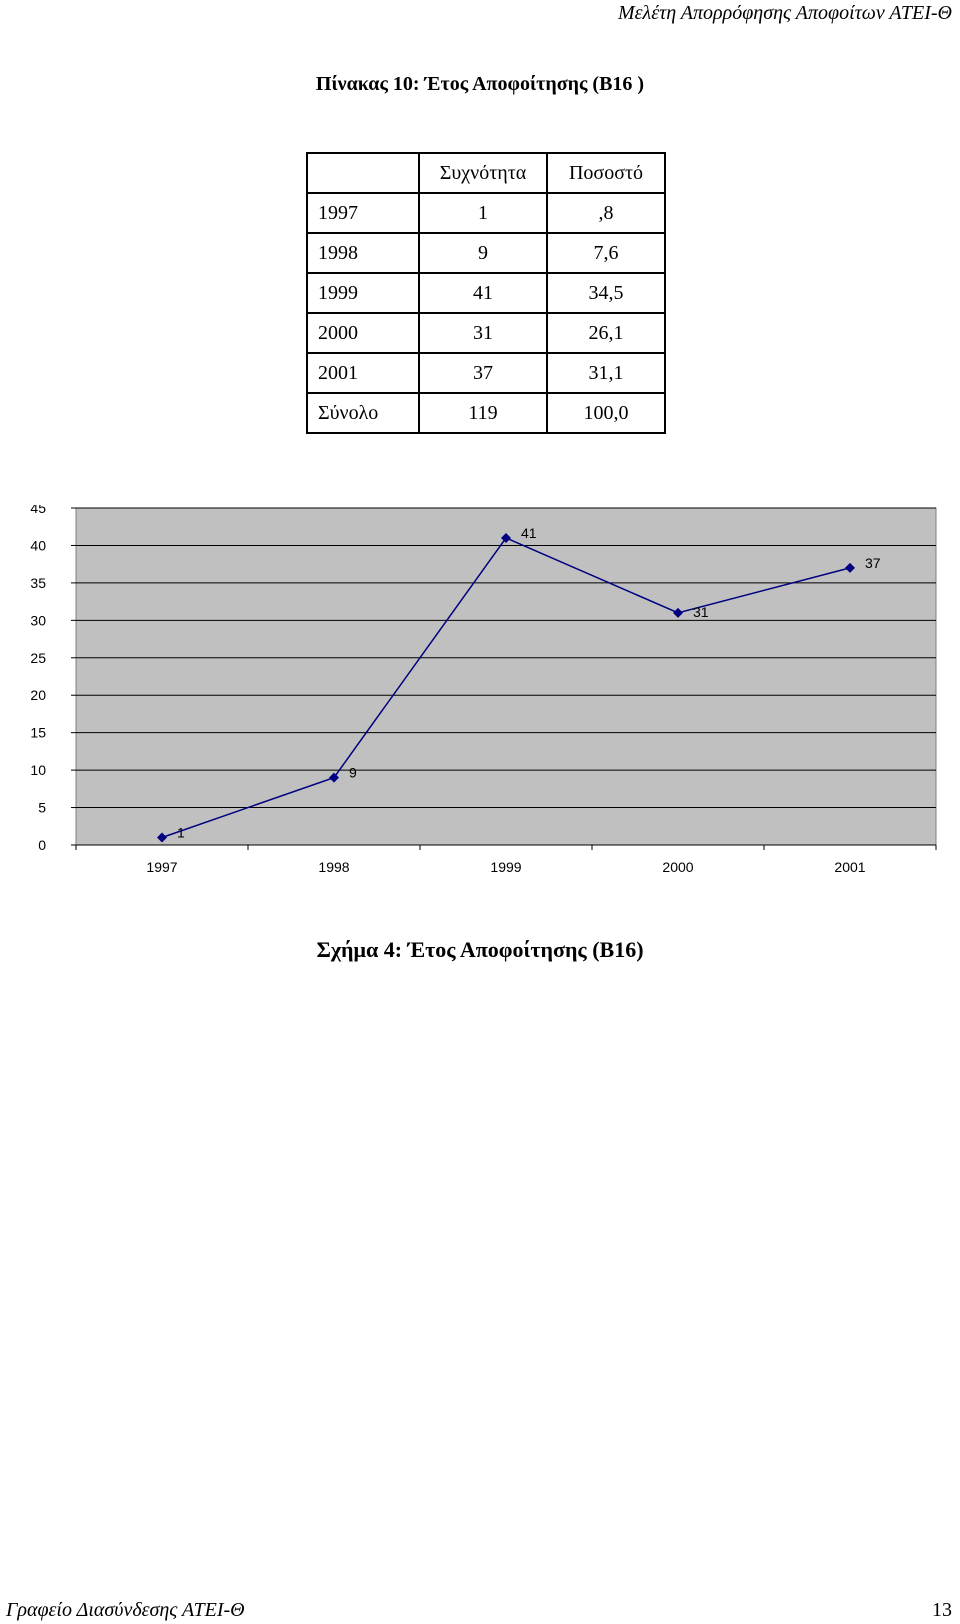  What do you see at coordinates (363, 373) in the screenshot?
I see `table-cell: 2001` at bounding box center [363, 373].